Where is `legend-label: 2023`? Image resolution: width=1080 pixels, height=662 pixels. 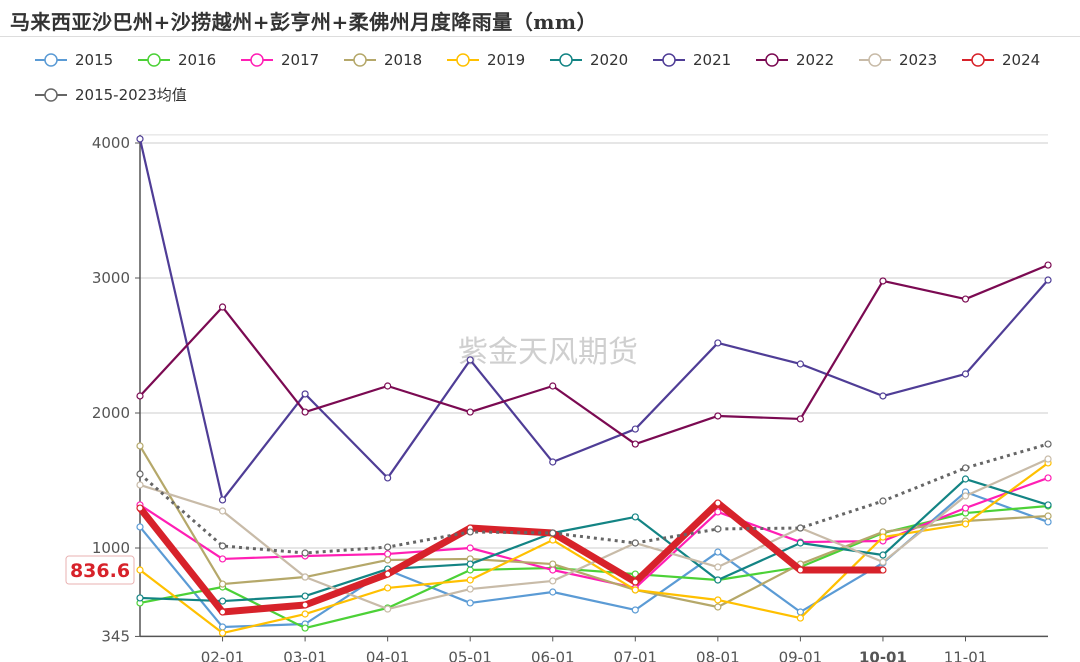 legend-label: 2023 is located at coordinates (918, 60).